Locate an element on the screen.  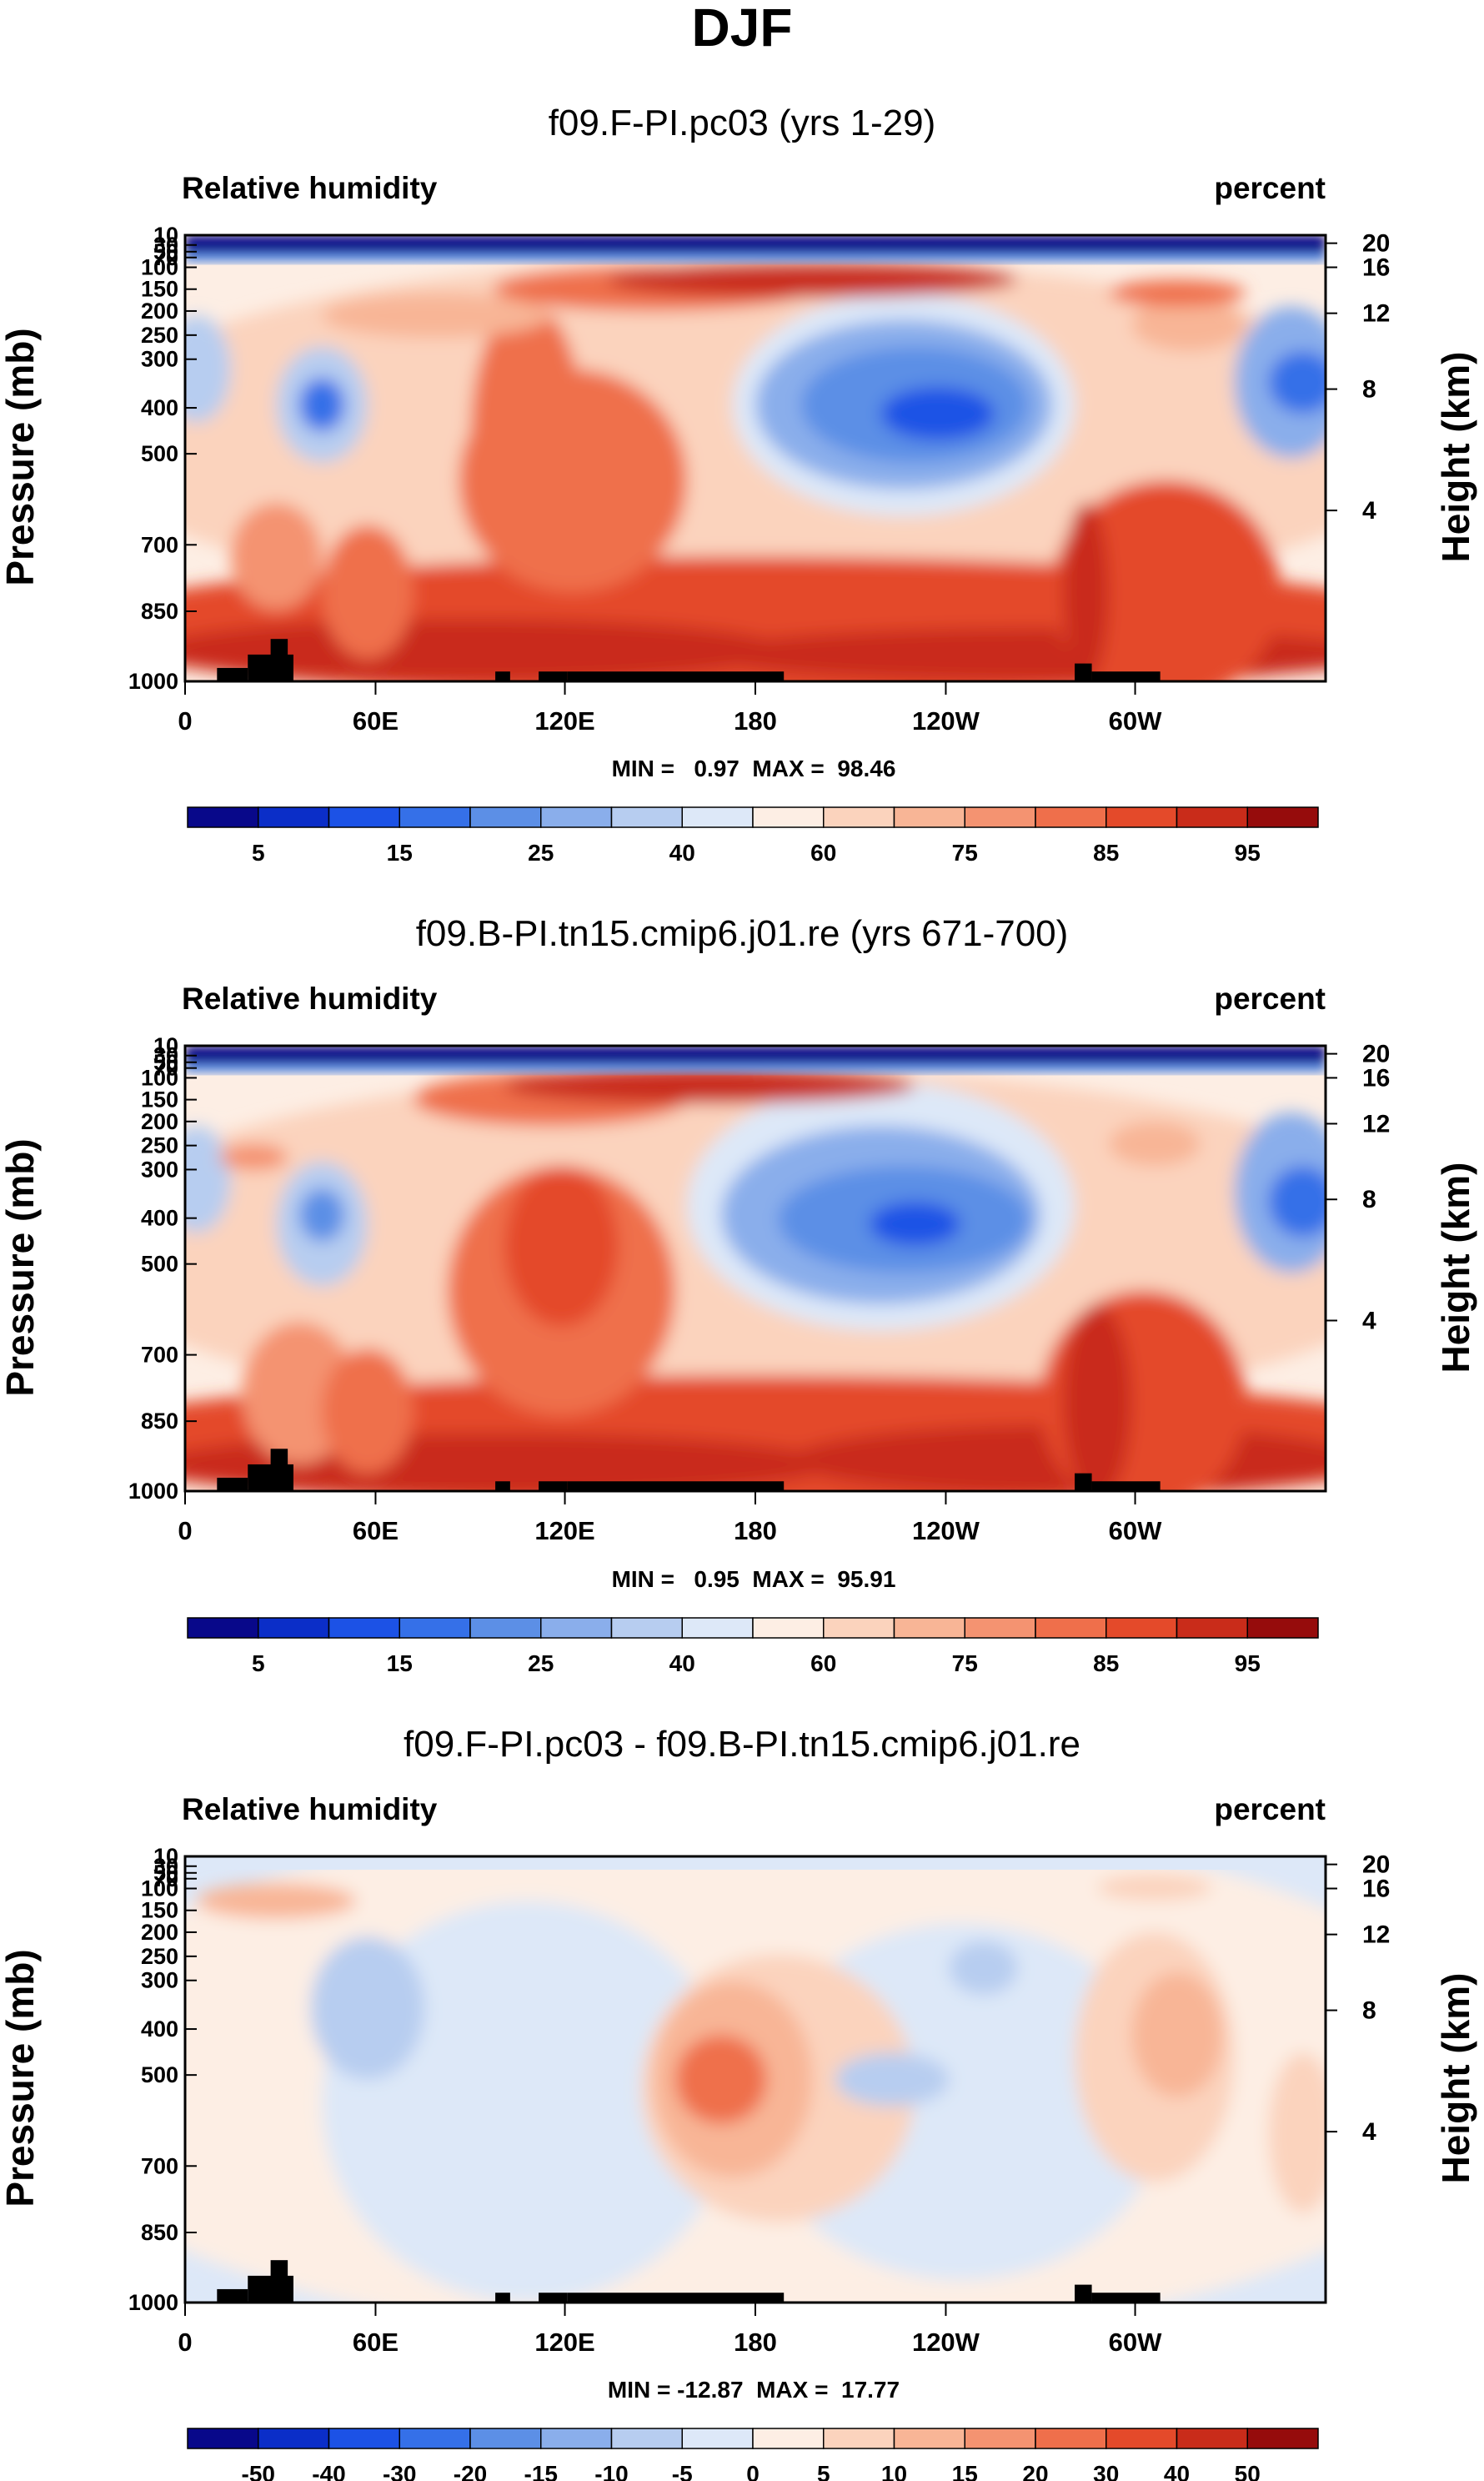
y-tick-label: 250 is located at coordinates (159, 335).